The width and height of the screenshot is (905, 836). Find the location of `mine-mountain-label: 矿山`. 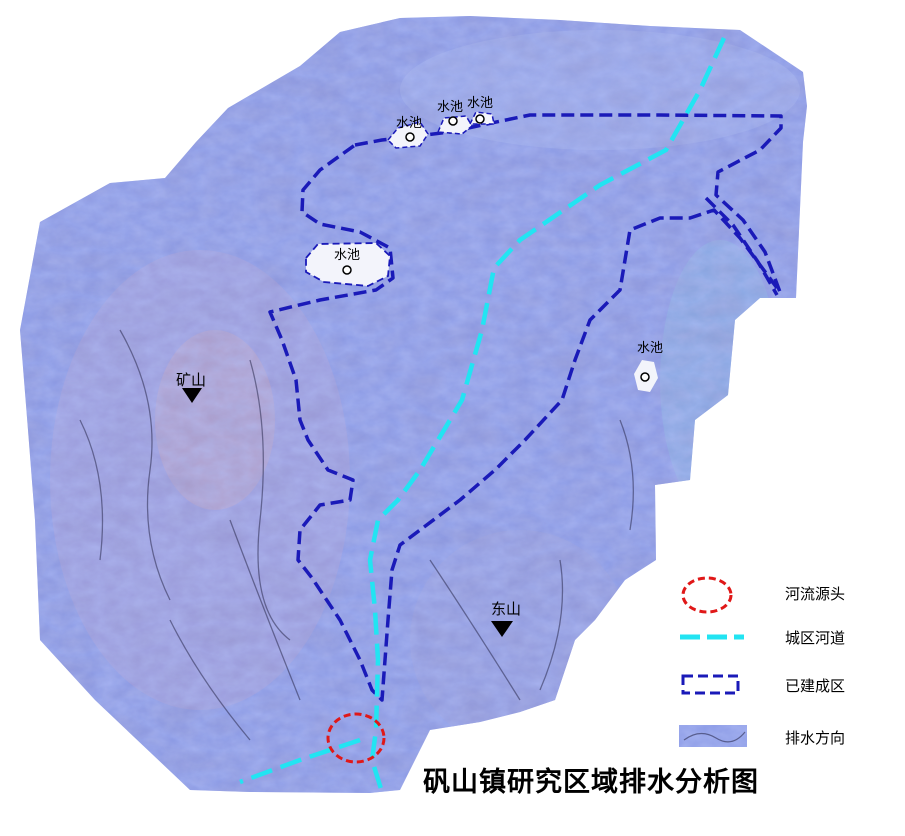

mine-mountain-label: 矿山 is located at coordinates (191, 380).